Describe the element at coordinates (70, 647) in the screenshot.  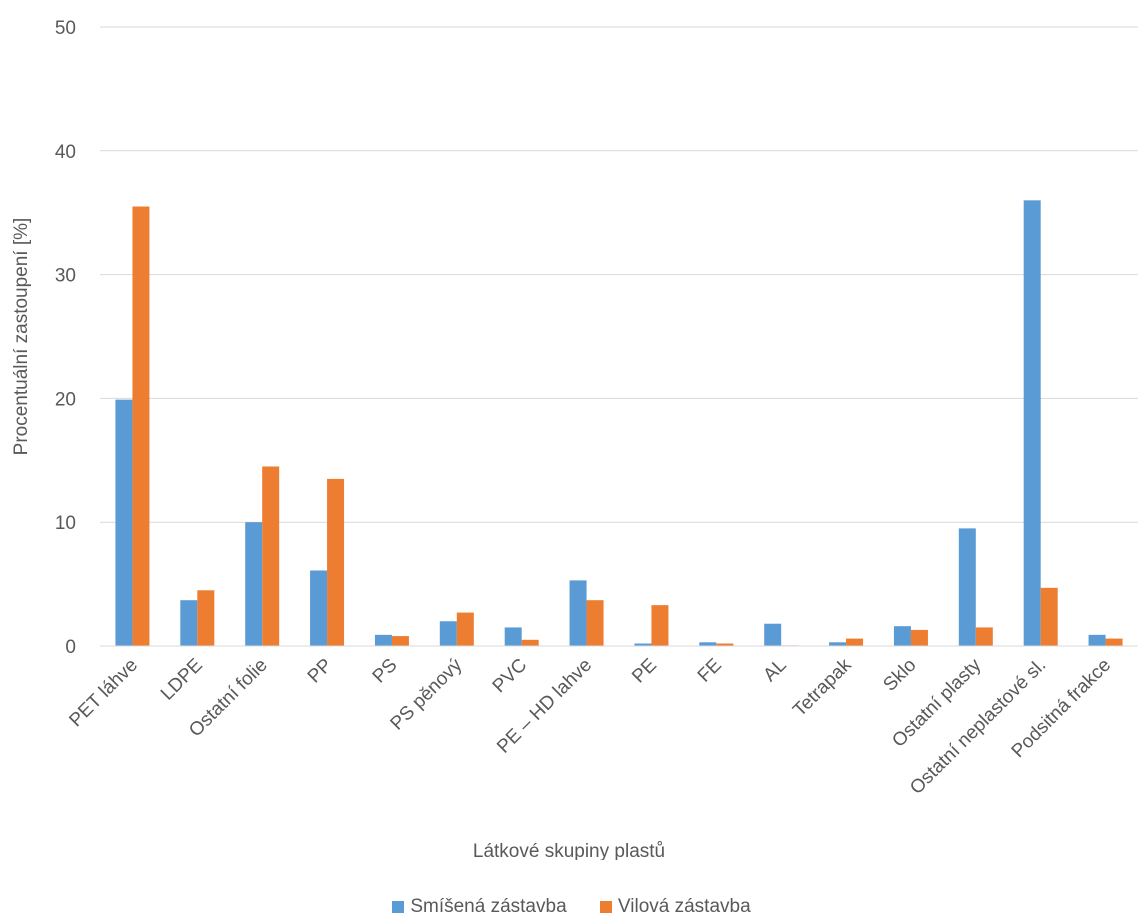
I see `y-tick-label: 0` at that location.